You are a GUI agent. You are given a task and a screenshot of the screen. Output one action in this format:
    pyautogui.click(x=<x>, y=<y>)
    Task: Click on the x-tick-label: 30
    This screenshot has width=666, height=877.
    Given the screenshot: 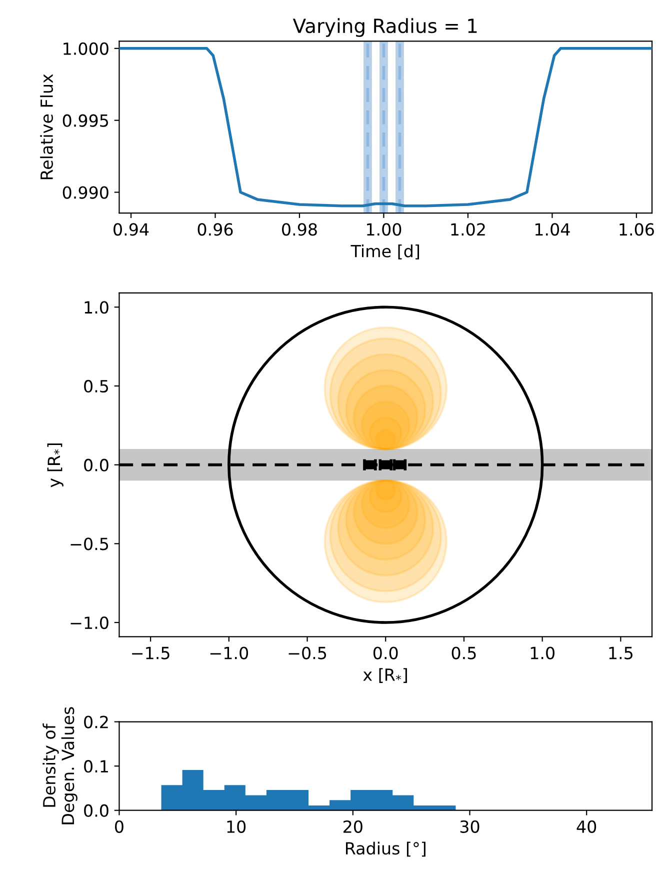 What is the action you would take?
    pyautogui.click(x=470, y=826)
    